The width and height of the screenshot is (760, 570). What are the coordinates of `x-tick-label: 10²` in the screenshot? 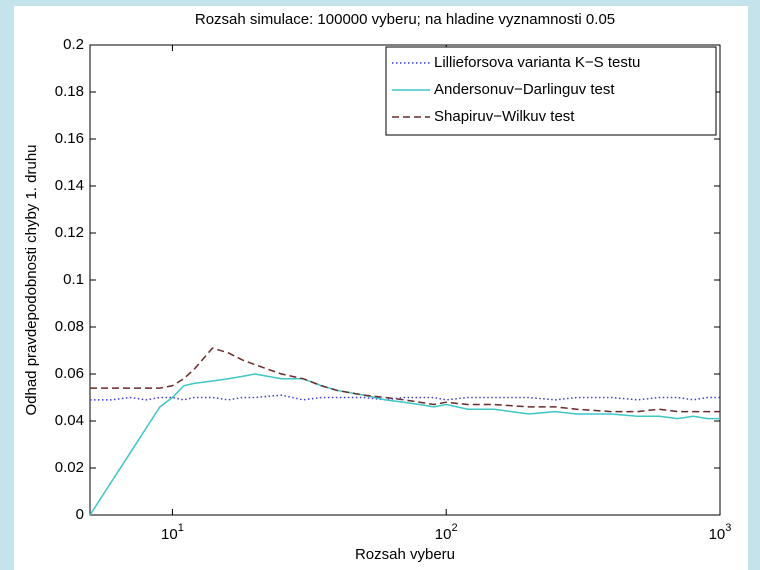 It's located at (446, 532).